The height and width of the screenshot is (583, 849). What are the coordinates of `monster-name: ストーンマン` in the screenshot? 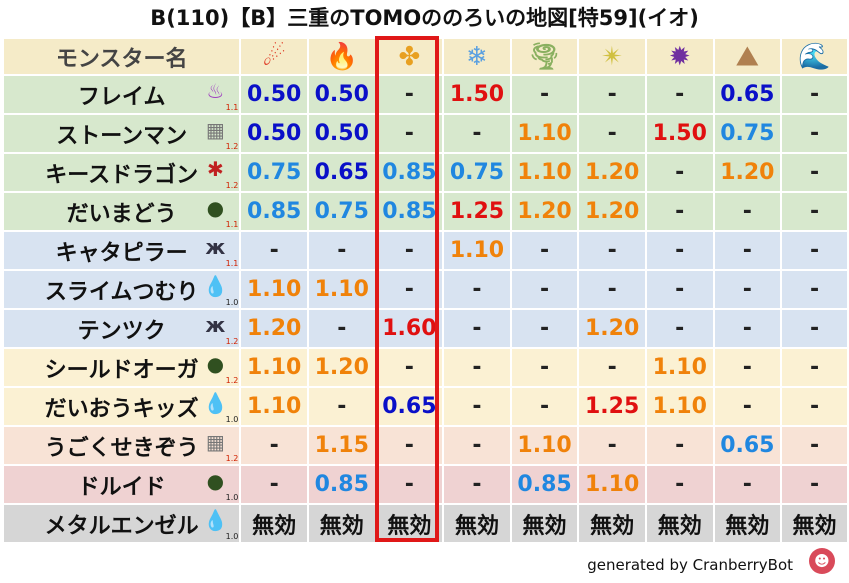 It's located at (122, 136).